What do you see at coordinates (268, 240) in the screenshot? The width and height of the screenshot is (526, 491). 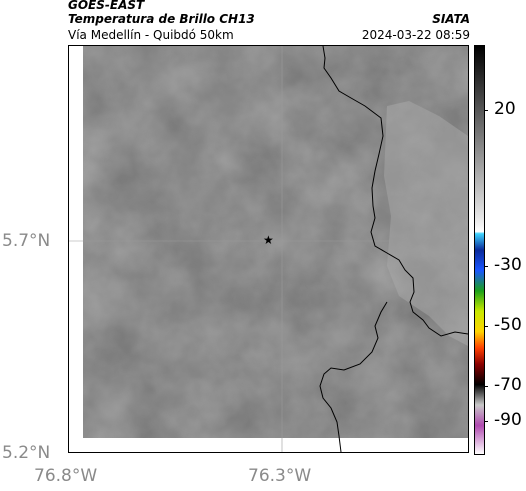 I see `star-icon: ★` at bounding box center [268, 240].